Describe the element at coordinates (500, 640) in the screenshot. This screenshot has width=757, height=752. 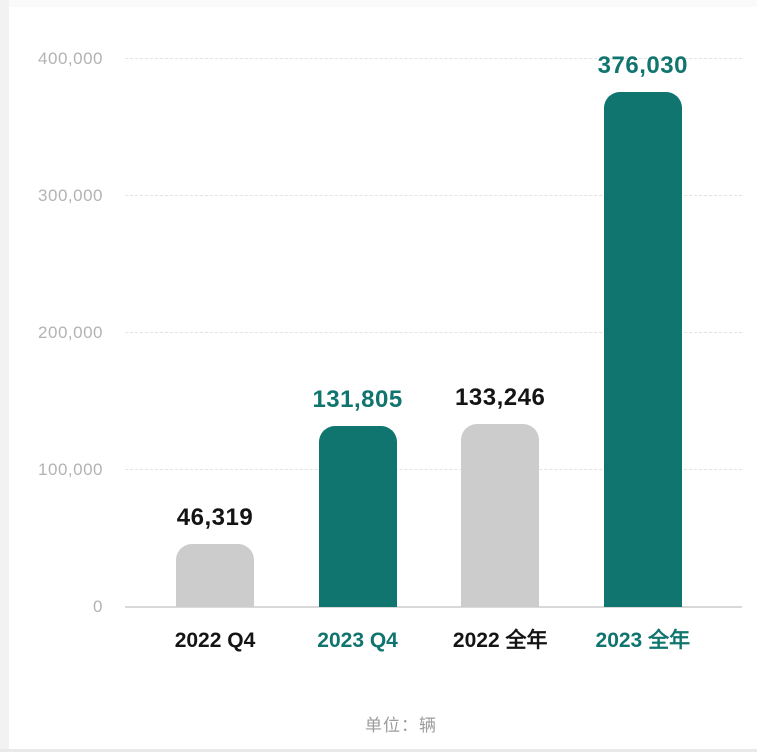
I see `x-category-label: 2022 全年` at that location.